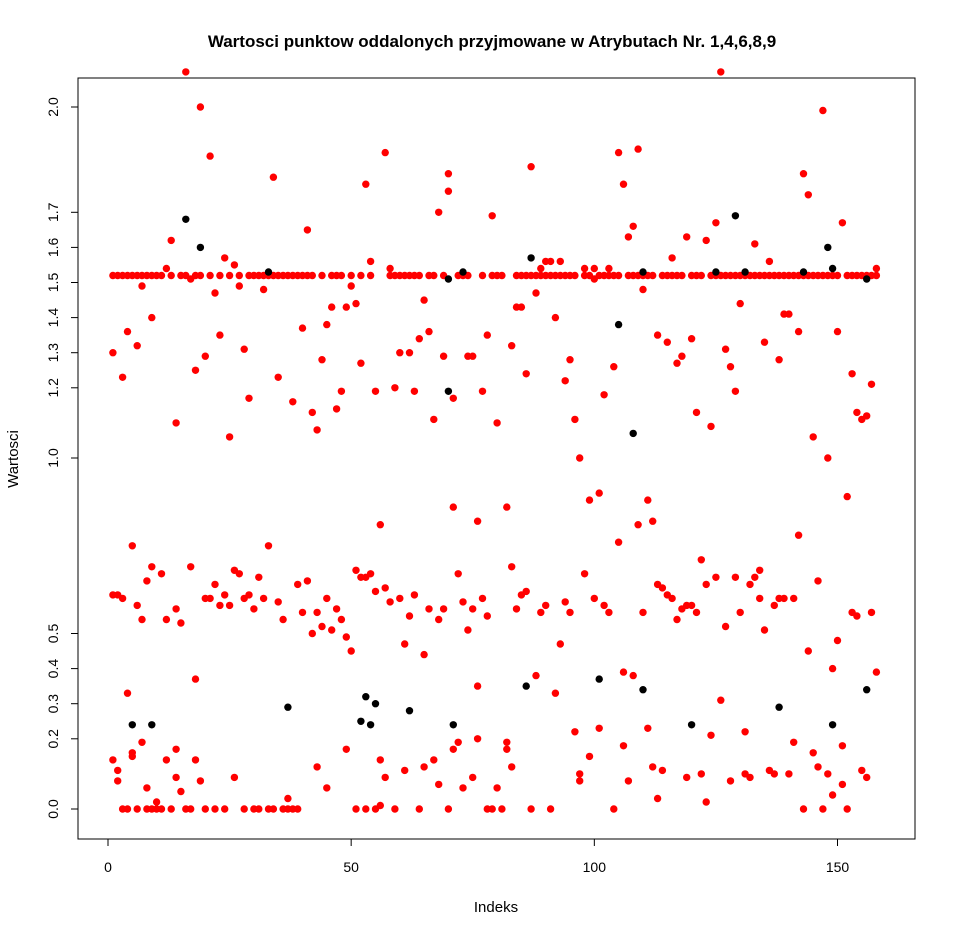  Describe the element at coordinates (108, 867) in the screenshot. I see `x-tick-label: 0` at that location.